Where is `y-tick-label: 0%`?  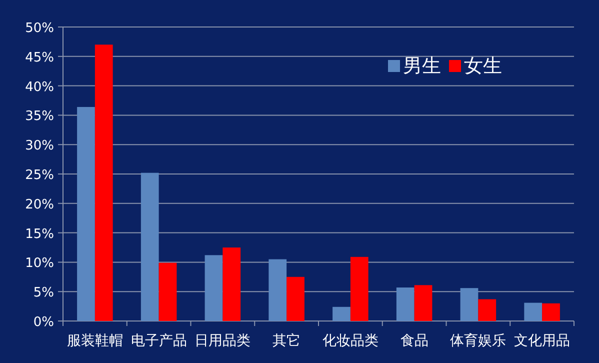 y-tick-label: 0% is located at coordinates (43, 322).